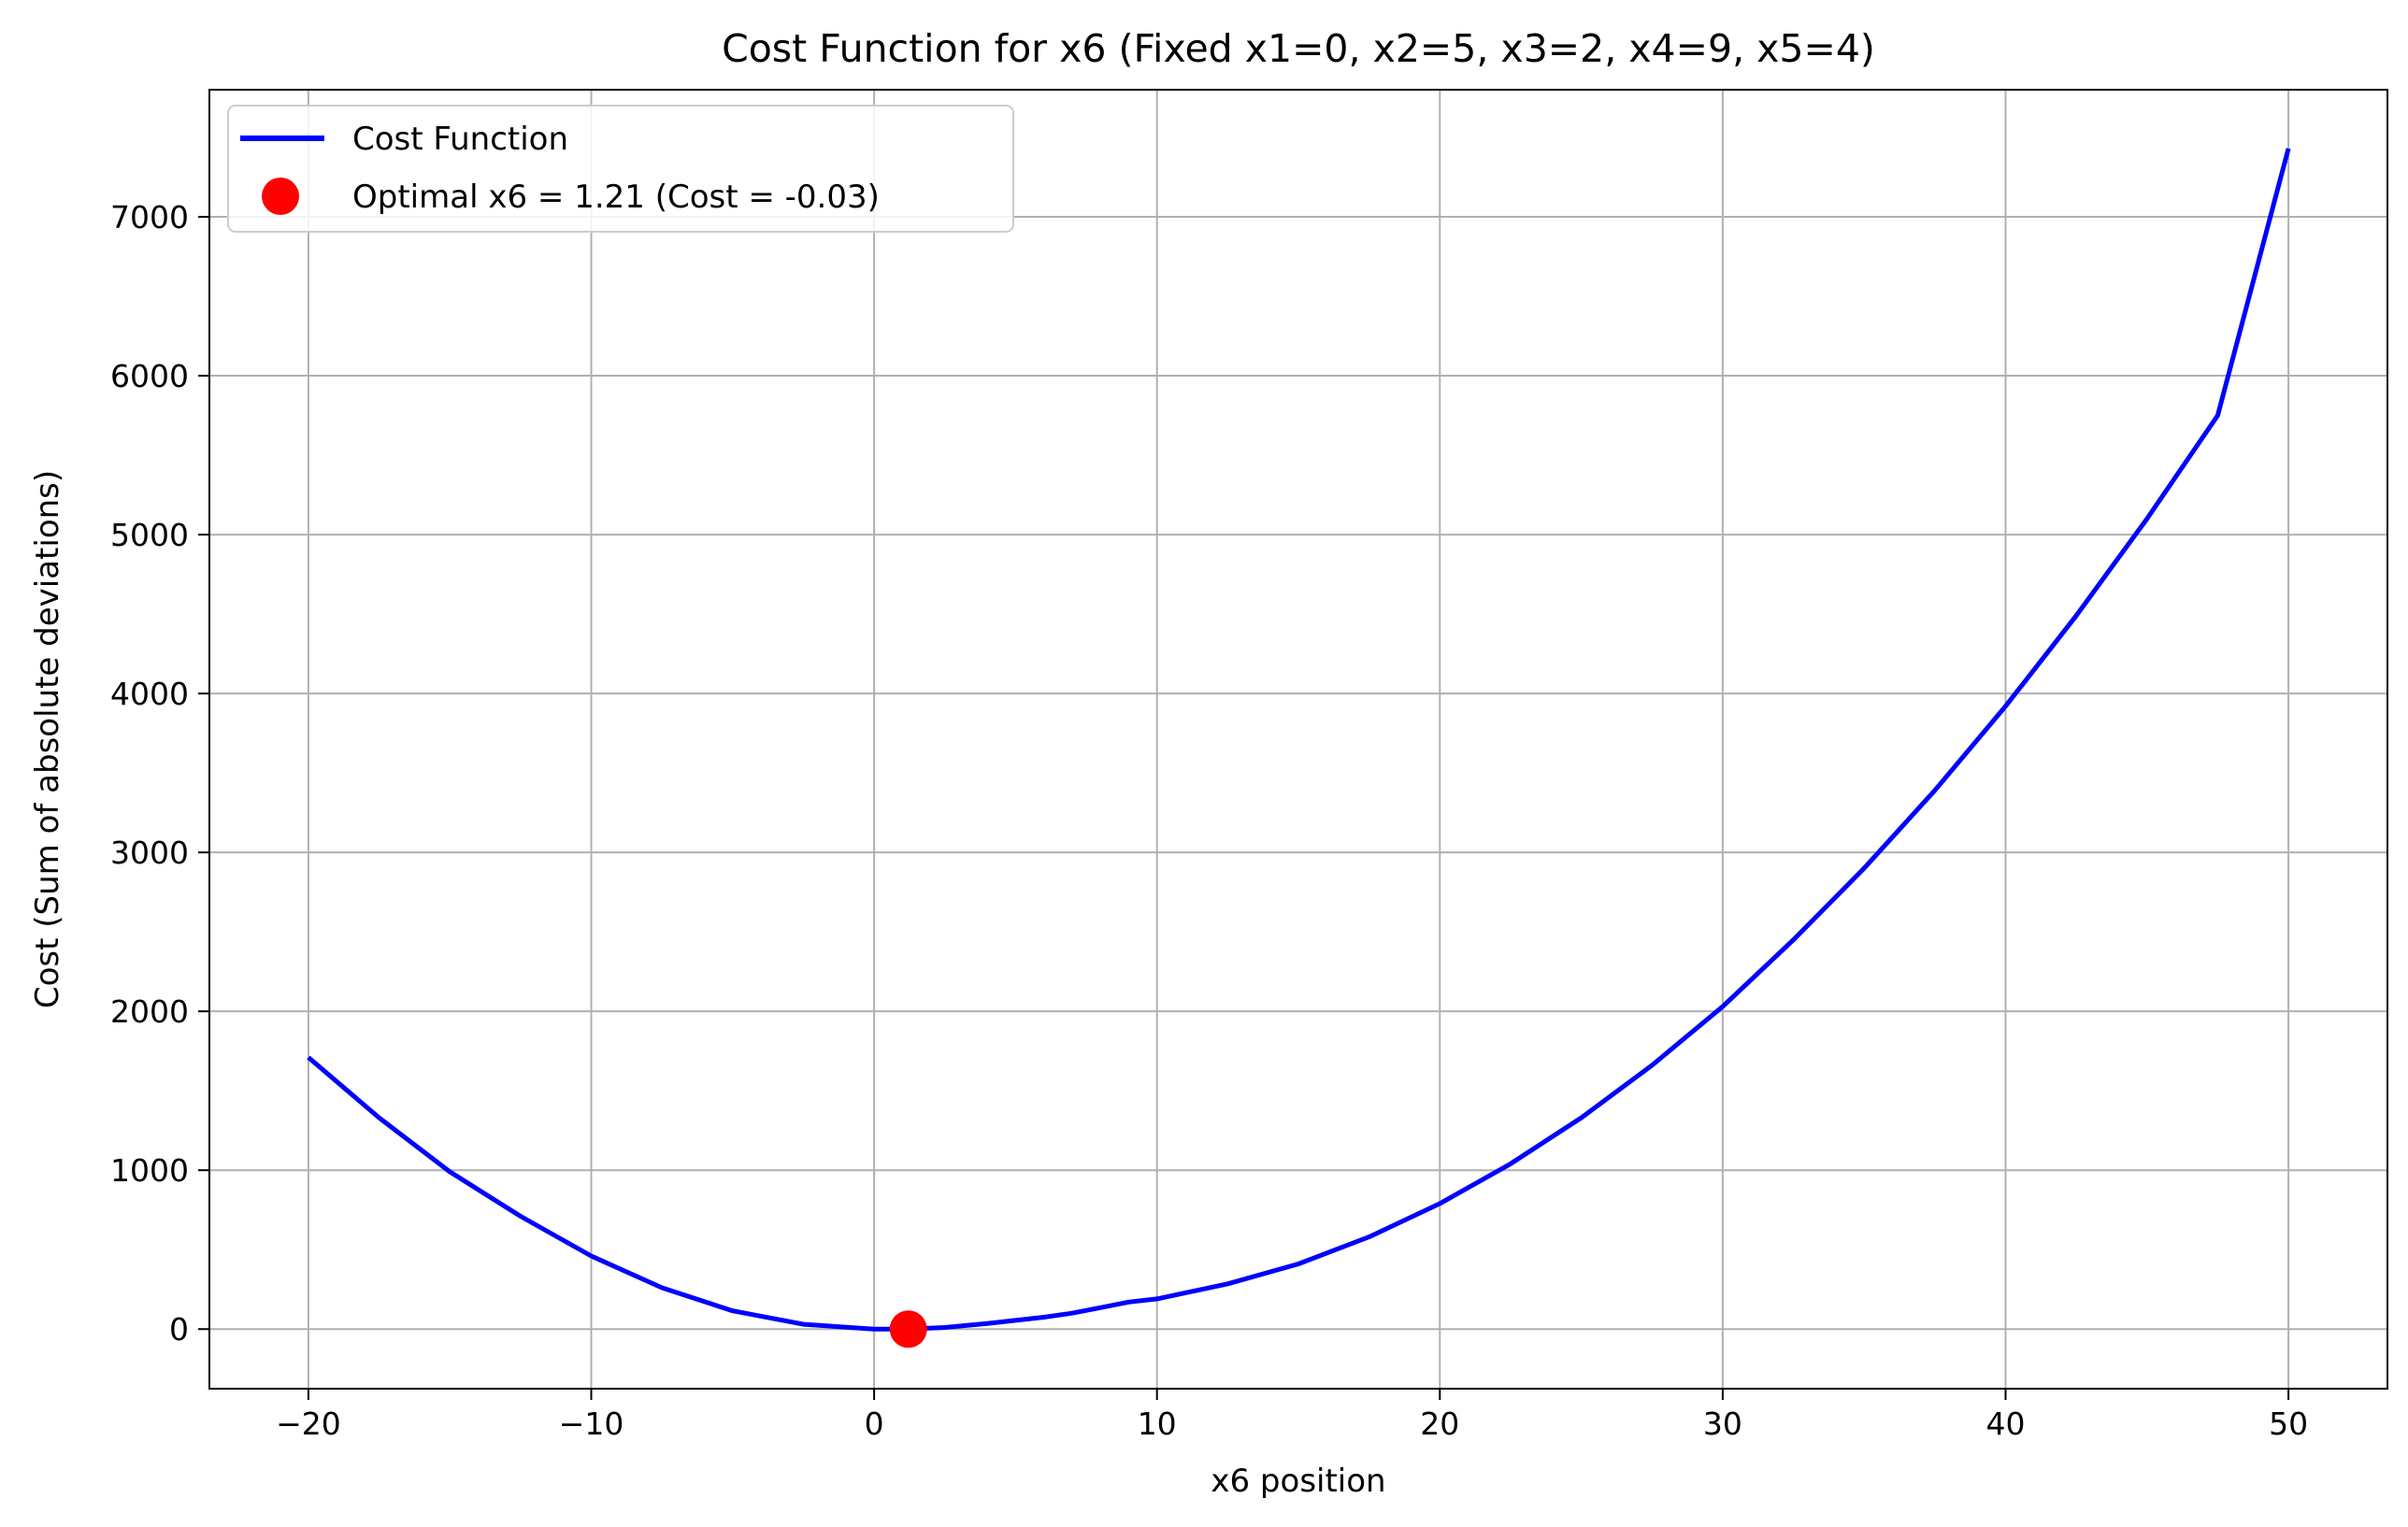  Describe the element at coordinates (1298, 1481) in the screenshot. I see `x-axis-title: x6 position` at that location.